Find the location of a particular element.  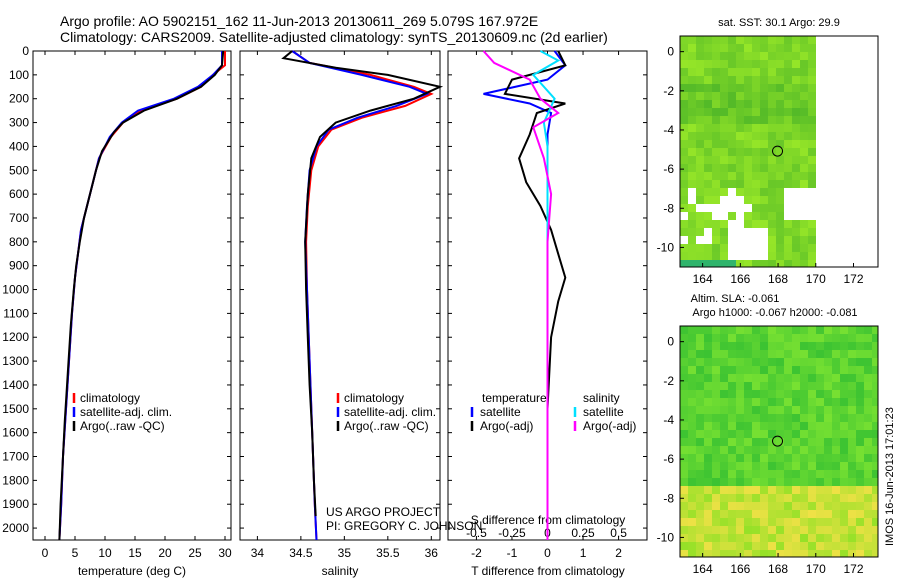

g-sla-xtick-label: 164 is located at coordinates (703, 569).